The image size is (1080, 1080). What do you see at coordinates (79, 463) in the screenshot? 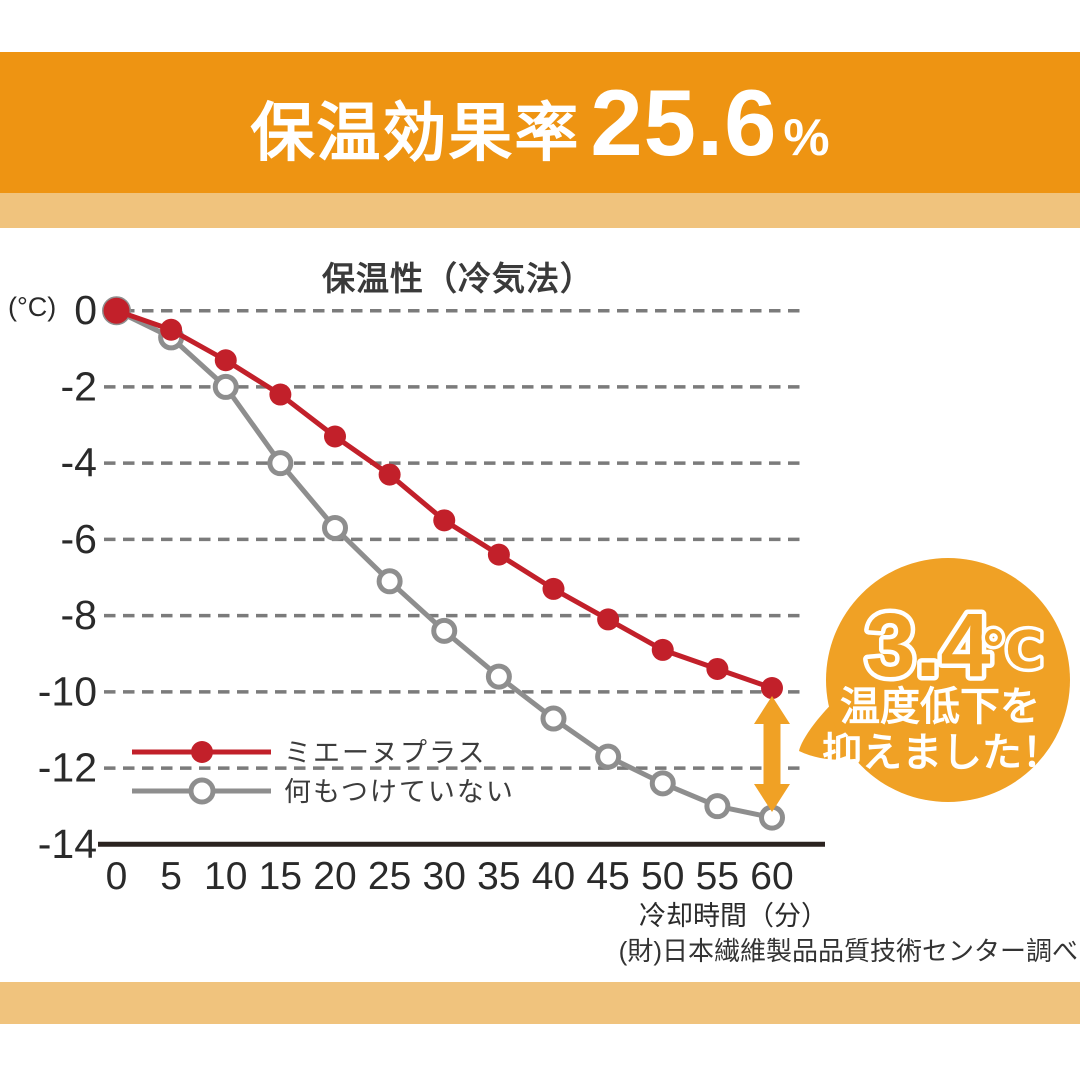
I see `y-tick-label: -4` at bounding box center [79, 463].